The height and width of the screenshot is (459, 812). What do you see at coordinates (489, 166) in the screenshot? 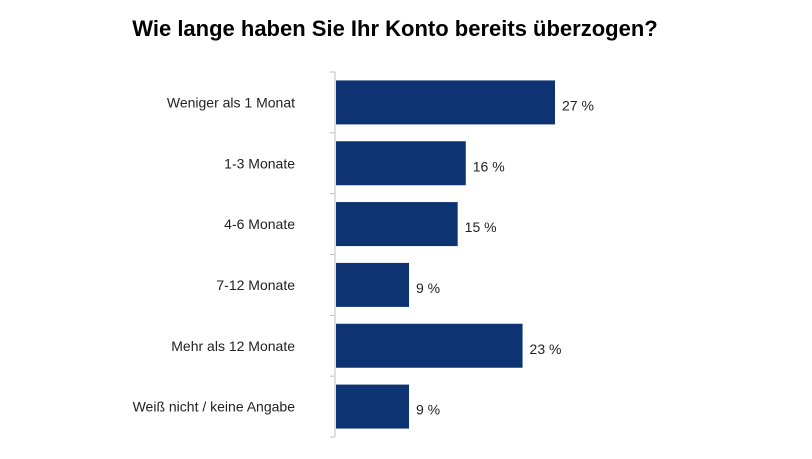
I see `data-label: 16 %` at bounding box center [489, 166].